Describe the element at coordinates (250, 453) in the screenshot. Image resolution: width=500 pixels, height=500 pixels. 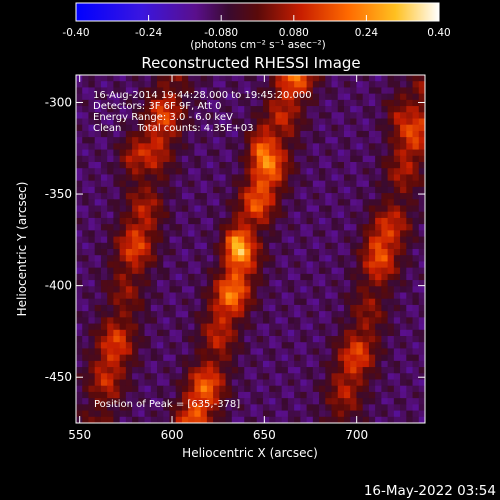
I see `x-axis-label: Heliocentric X (arcsec)` at that location.